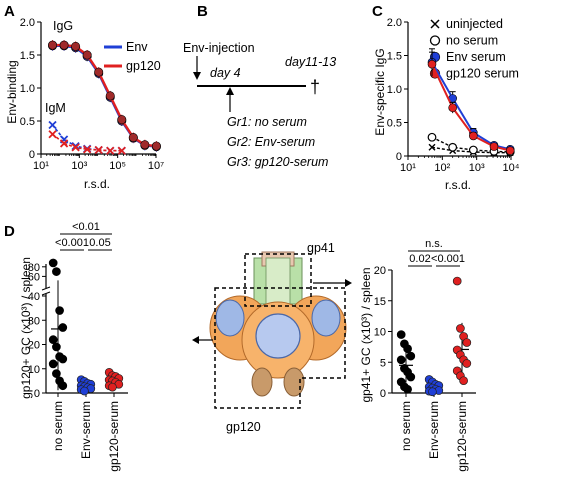 Image resolution: width=561 pixels, height=495 pixels. Describe the element at coordinates (79, 166) in the screenshot. I see `panel-a-x-tick-label: 10³` at that location.